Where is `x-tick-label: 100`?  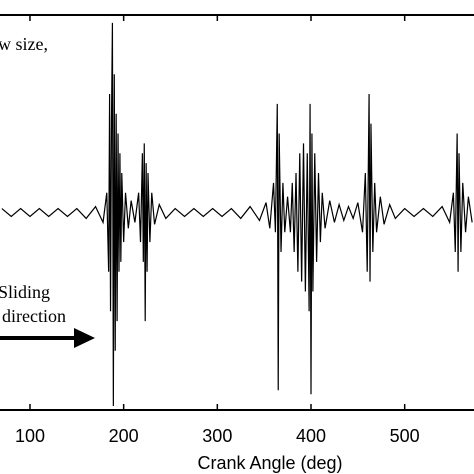
x-tick-label: 100 is located at coordinates (30, 436).